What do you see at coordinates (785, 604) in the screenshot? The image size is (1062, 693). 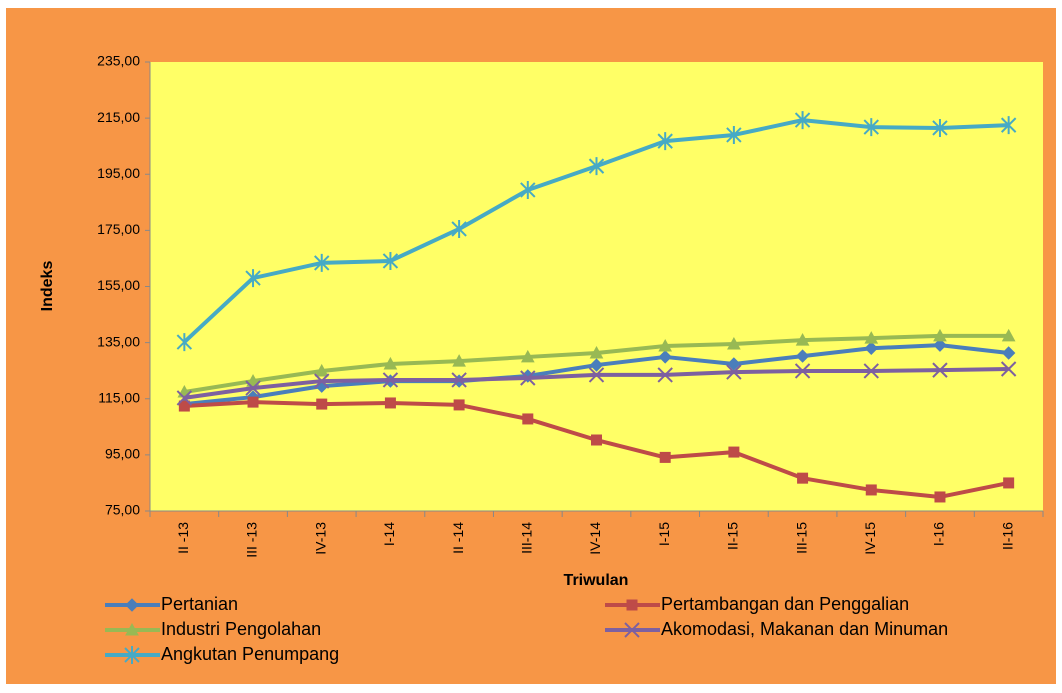 I see `legend-label: Pertambangan dan Penggalian` at bounding box center [785, 604].